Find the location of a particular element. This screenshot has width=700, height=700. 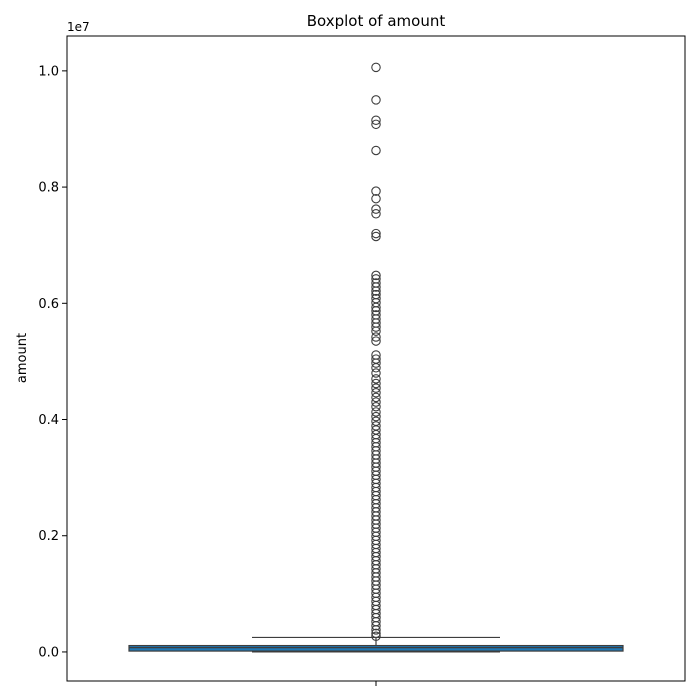

chart-title: Boxplot of amount is located at coordinates (376, 21).